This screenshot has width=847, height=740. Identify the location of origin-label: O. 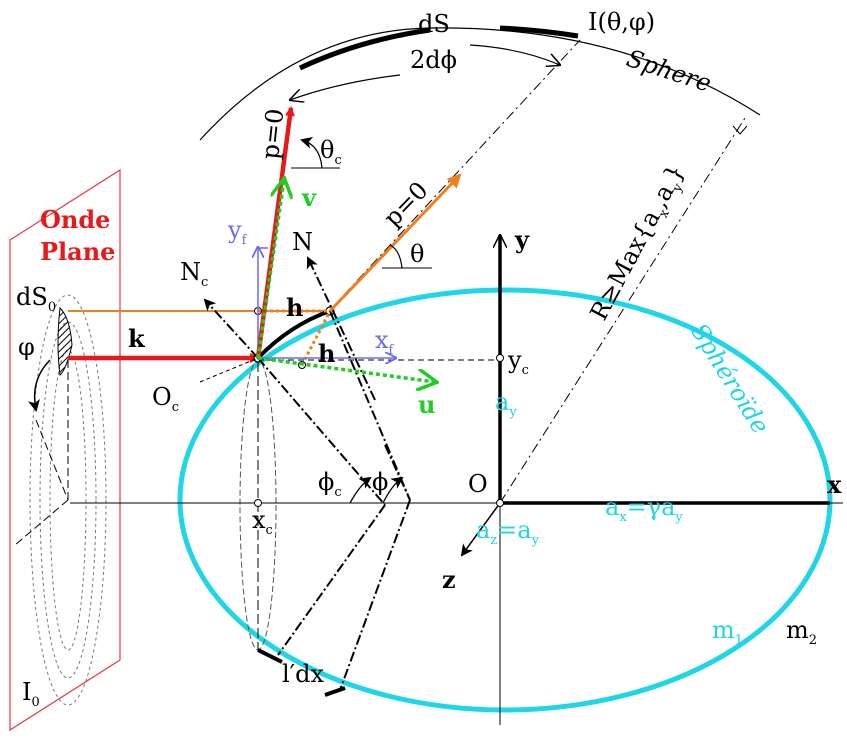
(478, 484).